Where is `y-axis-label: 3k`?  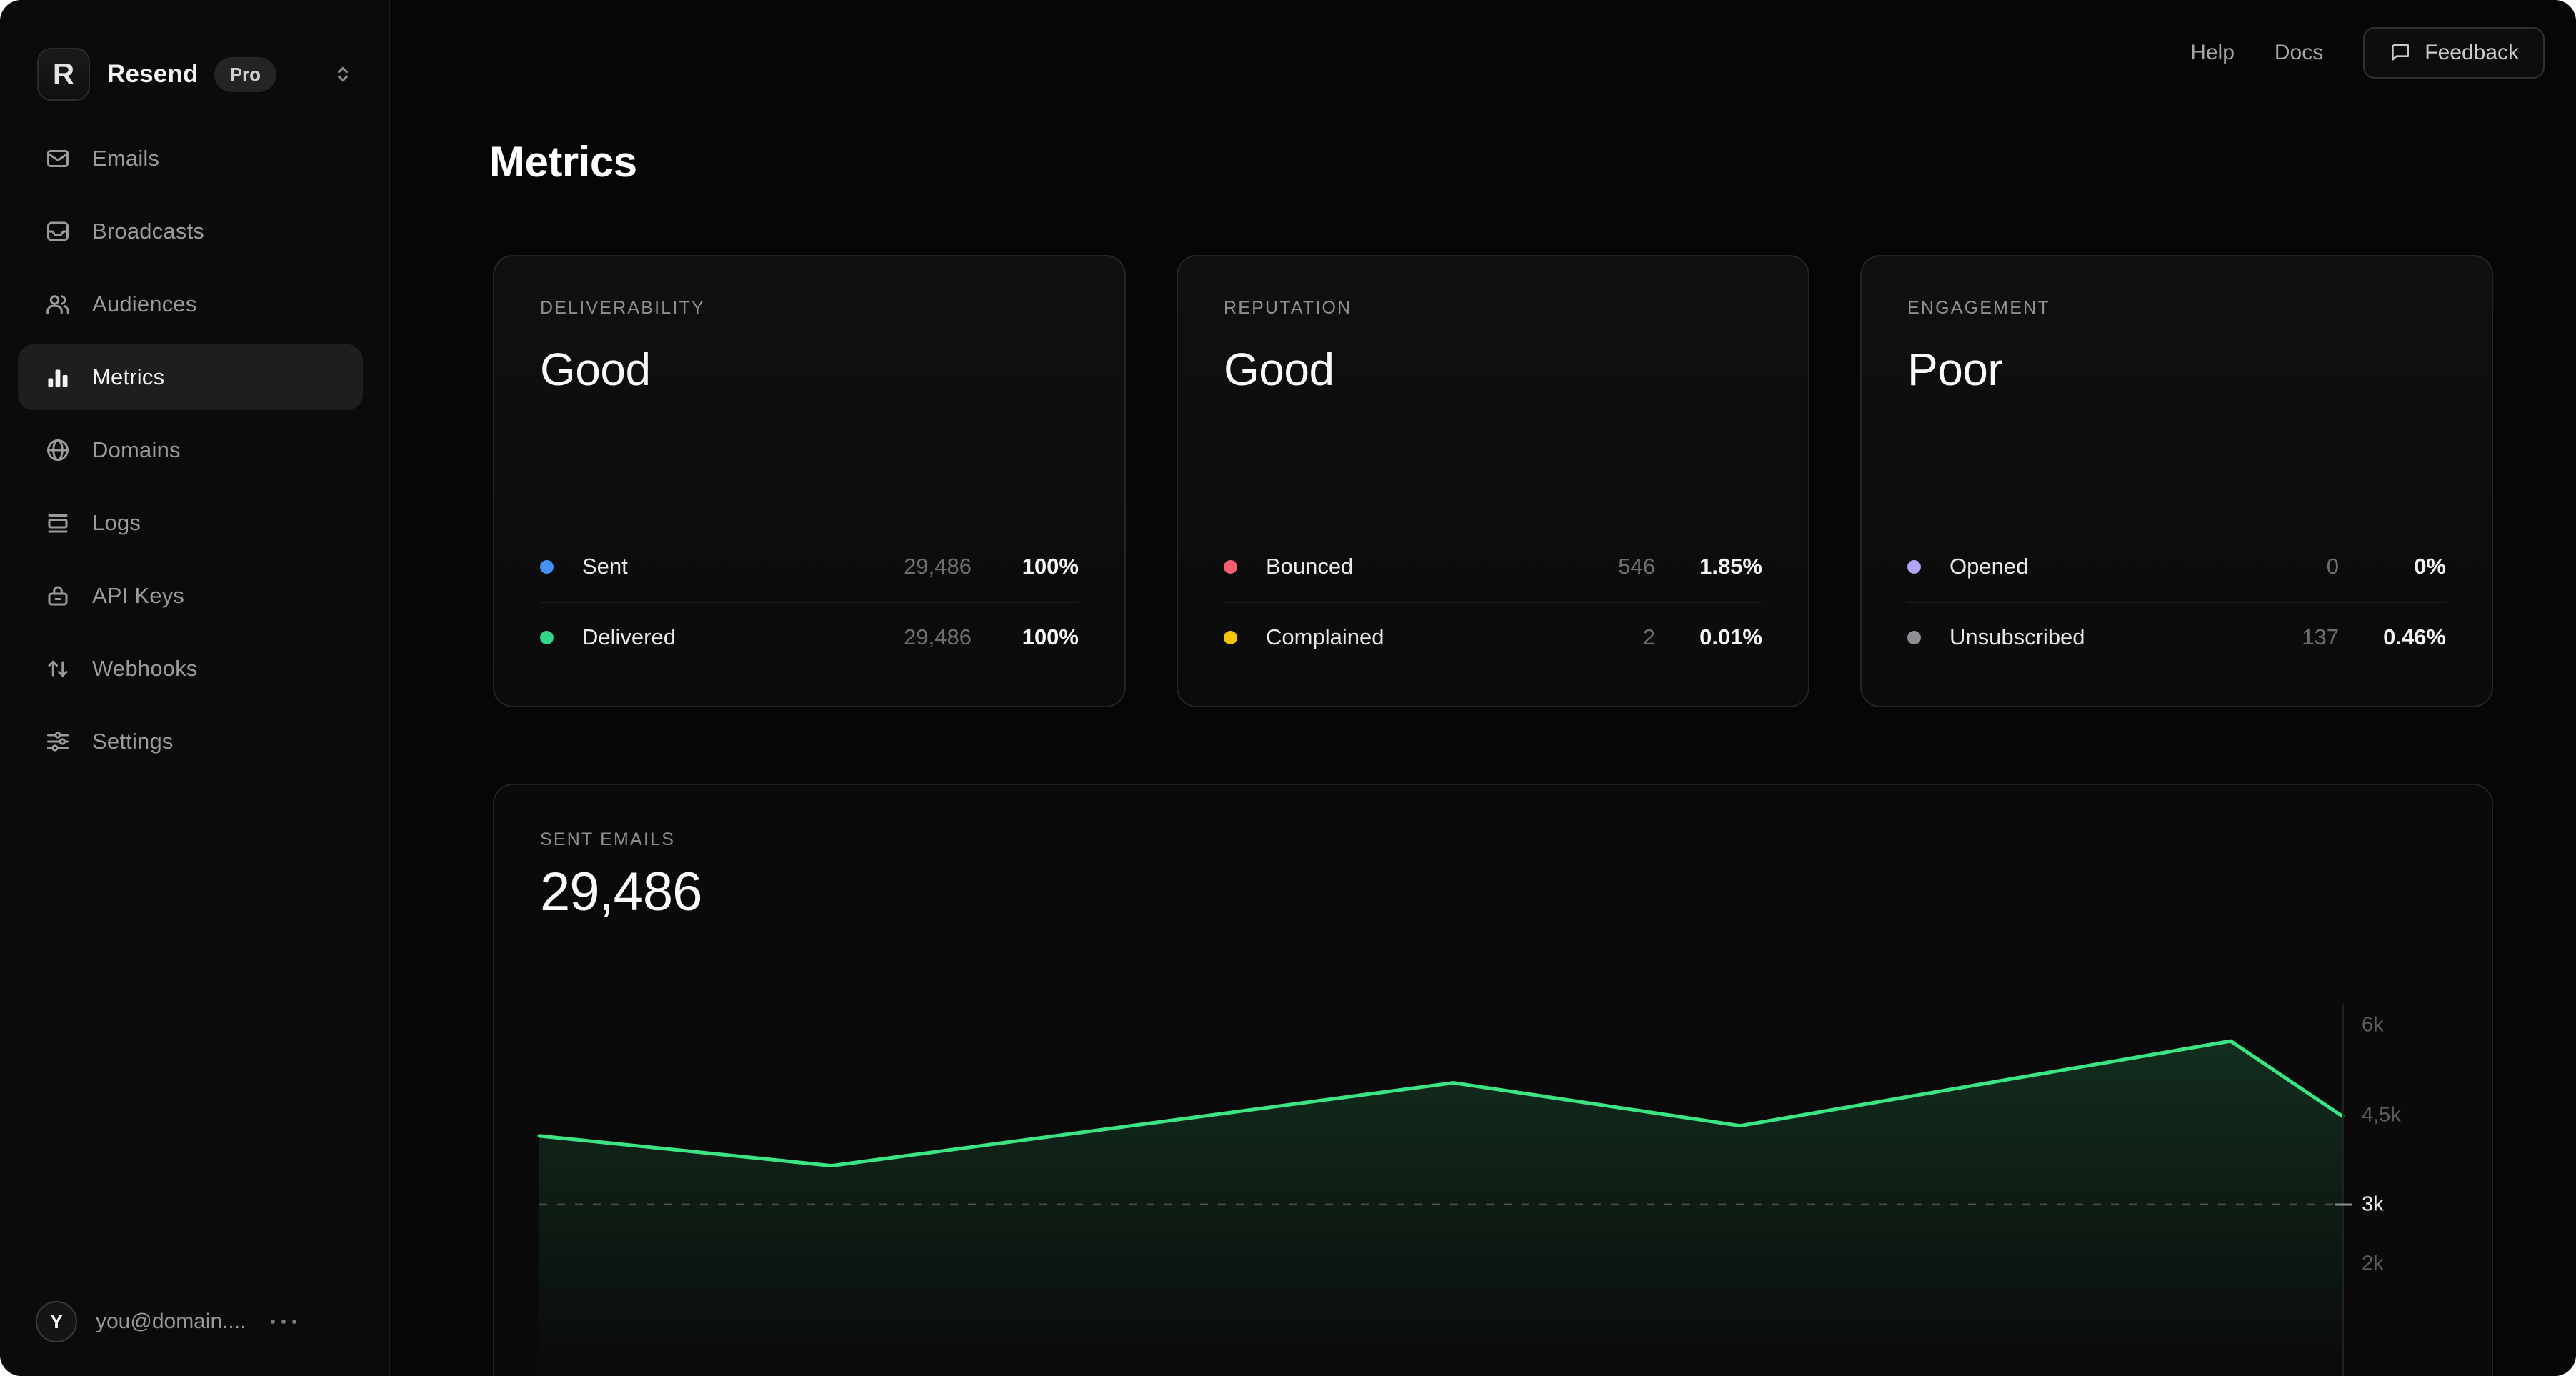 y-axis-label: 3k is located at coordinates (2373, 1204).